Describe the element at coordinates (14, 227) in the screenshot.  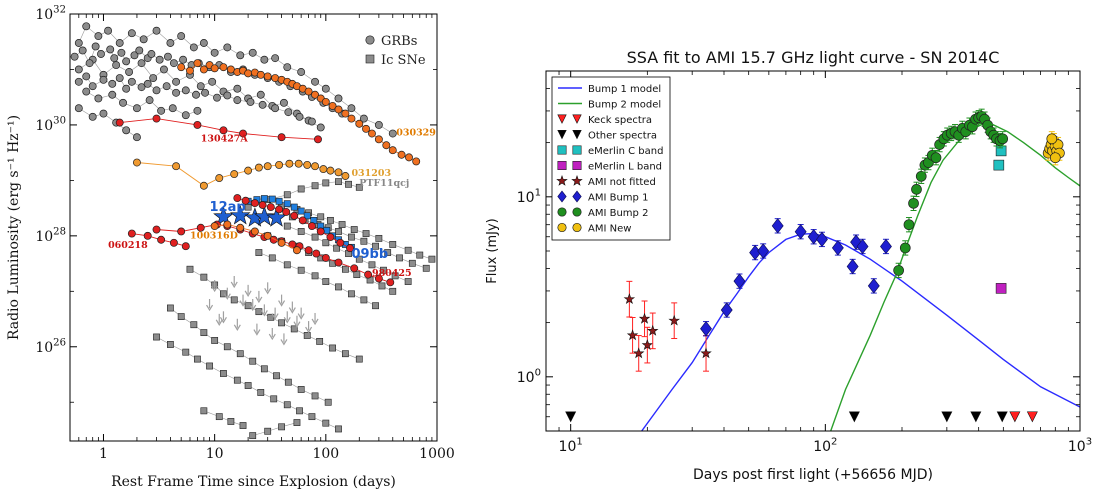
I see `left-y-axis-label: Radio Luminosity (erg s⁻¹ Hz⁻¹)` at that location.